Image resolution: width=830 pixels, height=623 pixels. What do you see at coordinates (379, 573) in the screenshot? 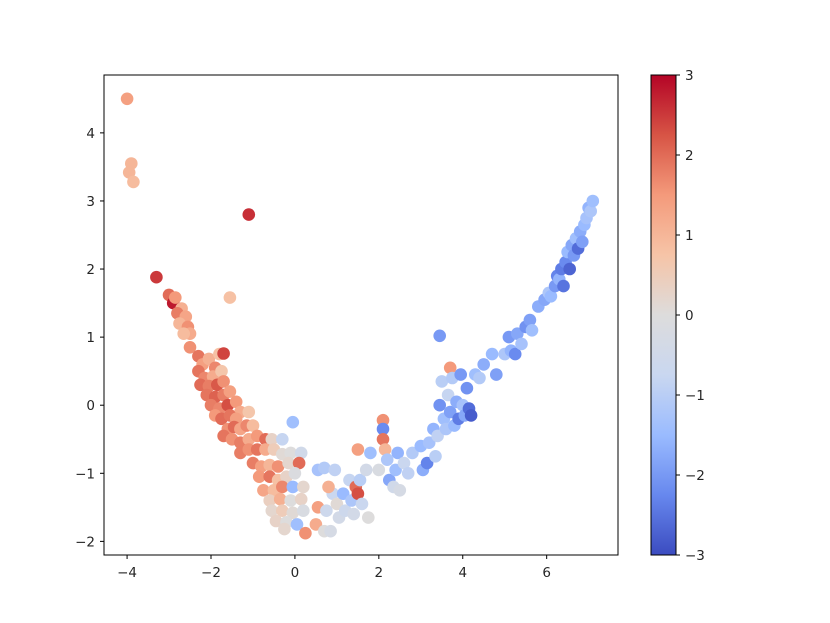
I see `x-tick-label: 2` at bounding box center [379, 573].